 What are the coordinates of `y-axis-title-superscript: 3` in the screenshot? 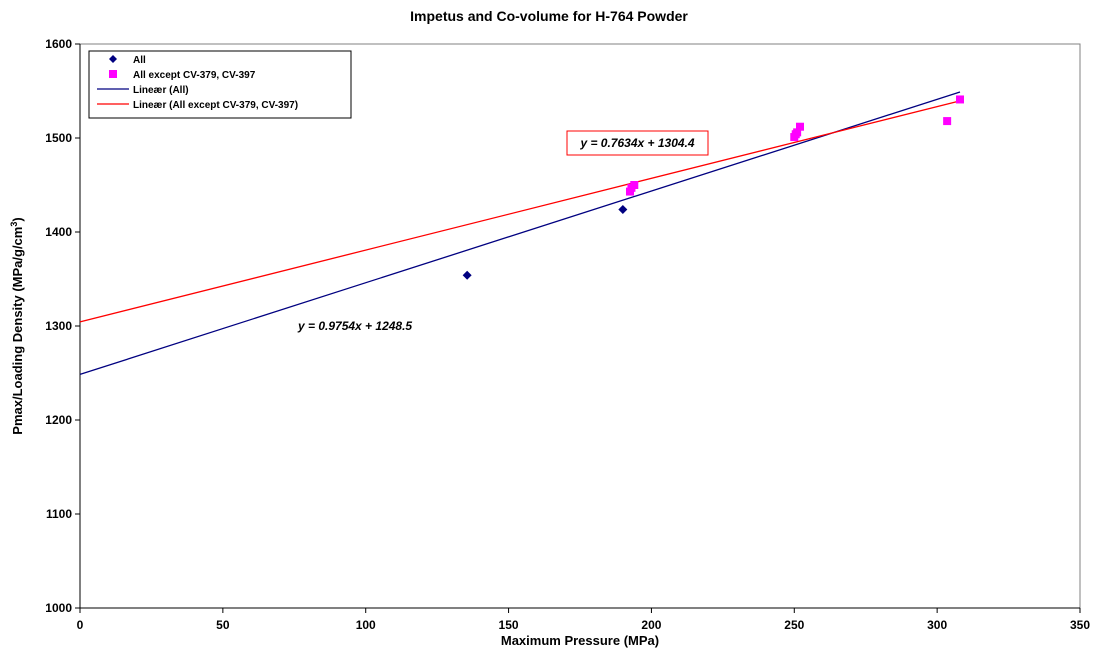 It's located at (14, 224).